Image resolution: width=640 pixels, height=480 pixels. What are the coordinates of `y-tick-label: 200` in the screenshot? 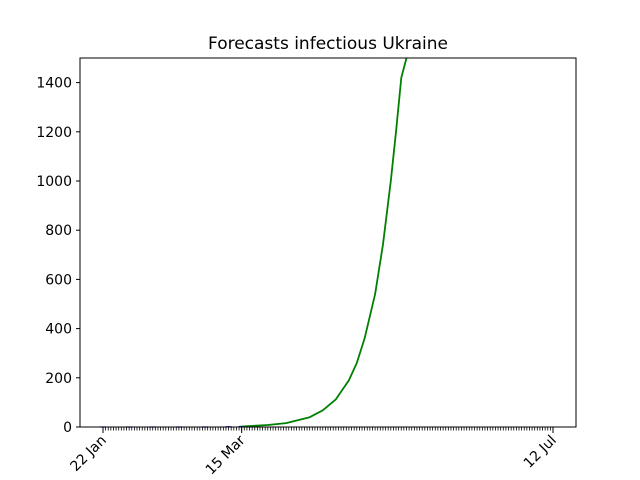 It's located at (58, 379).